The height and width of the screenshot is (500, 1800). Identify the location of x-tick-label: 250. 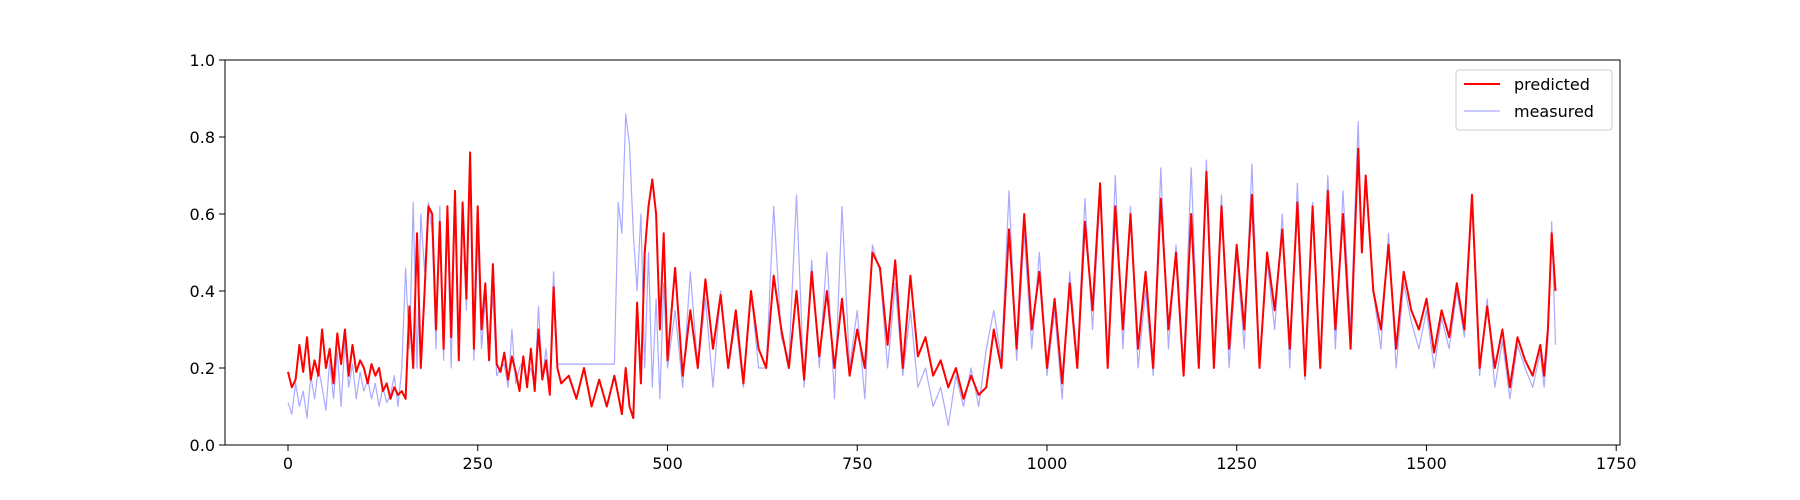
(477, 463).